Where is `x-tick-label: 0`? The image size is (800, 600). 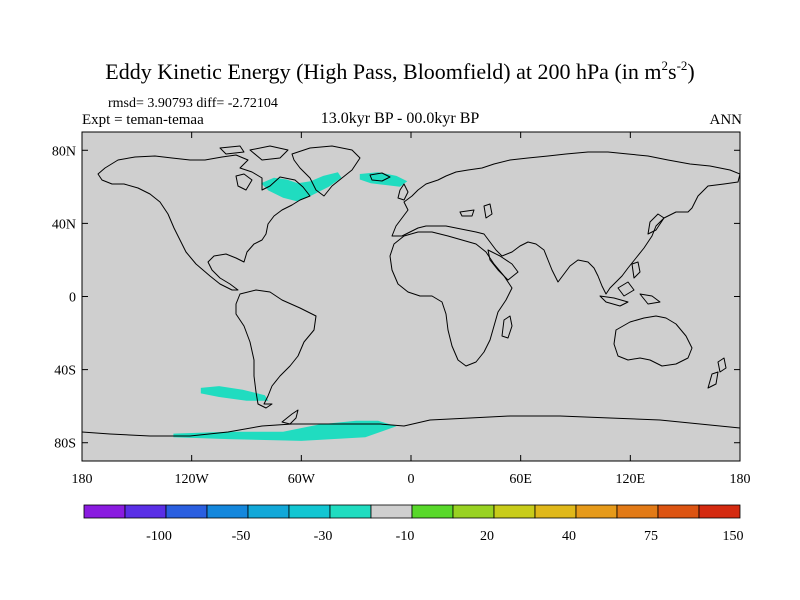 x-tick-label: 0 is located at coordinates (411, 479).